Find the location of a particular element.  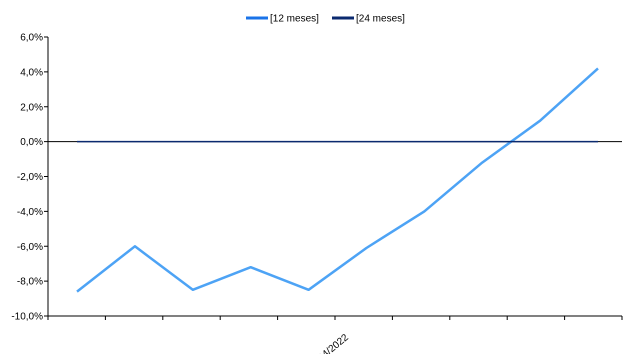

y-tick-label: -2,0% is located at coordinates (30, 177).